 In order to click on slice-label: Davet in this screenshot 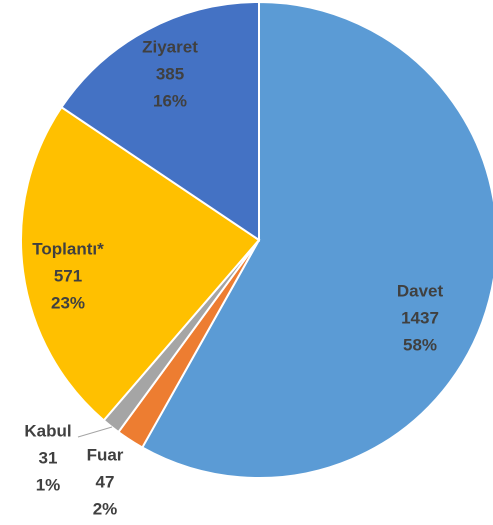, I will do `click(420, 290)`.